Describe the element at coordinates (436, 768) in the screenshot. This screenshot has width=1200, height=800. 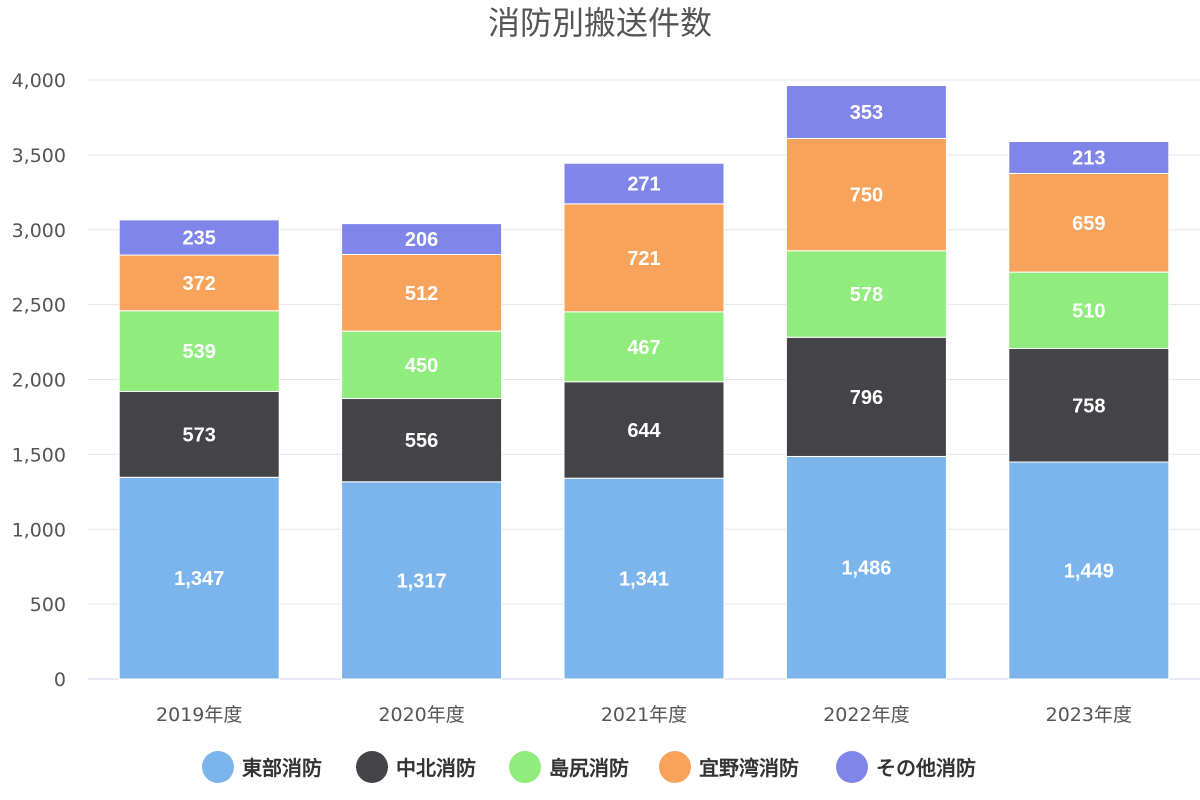
I see `legend-label: 中北消防` at that location.